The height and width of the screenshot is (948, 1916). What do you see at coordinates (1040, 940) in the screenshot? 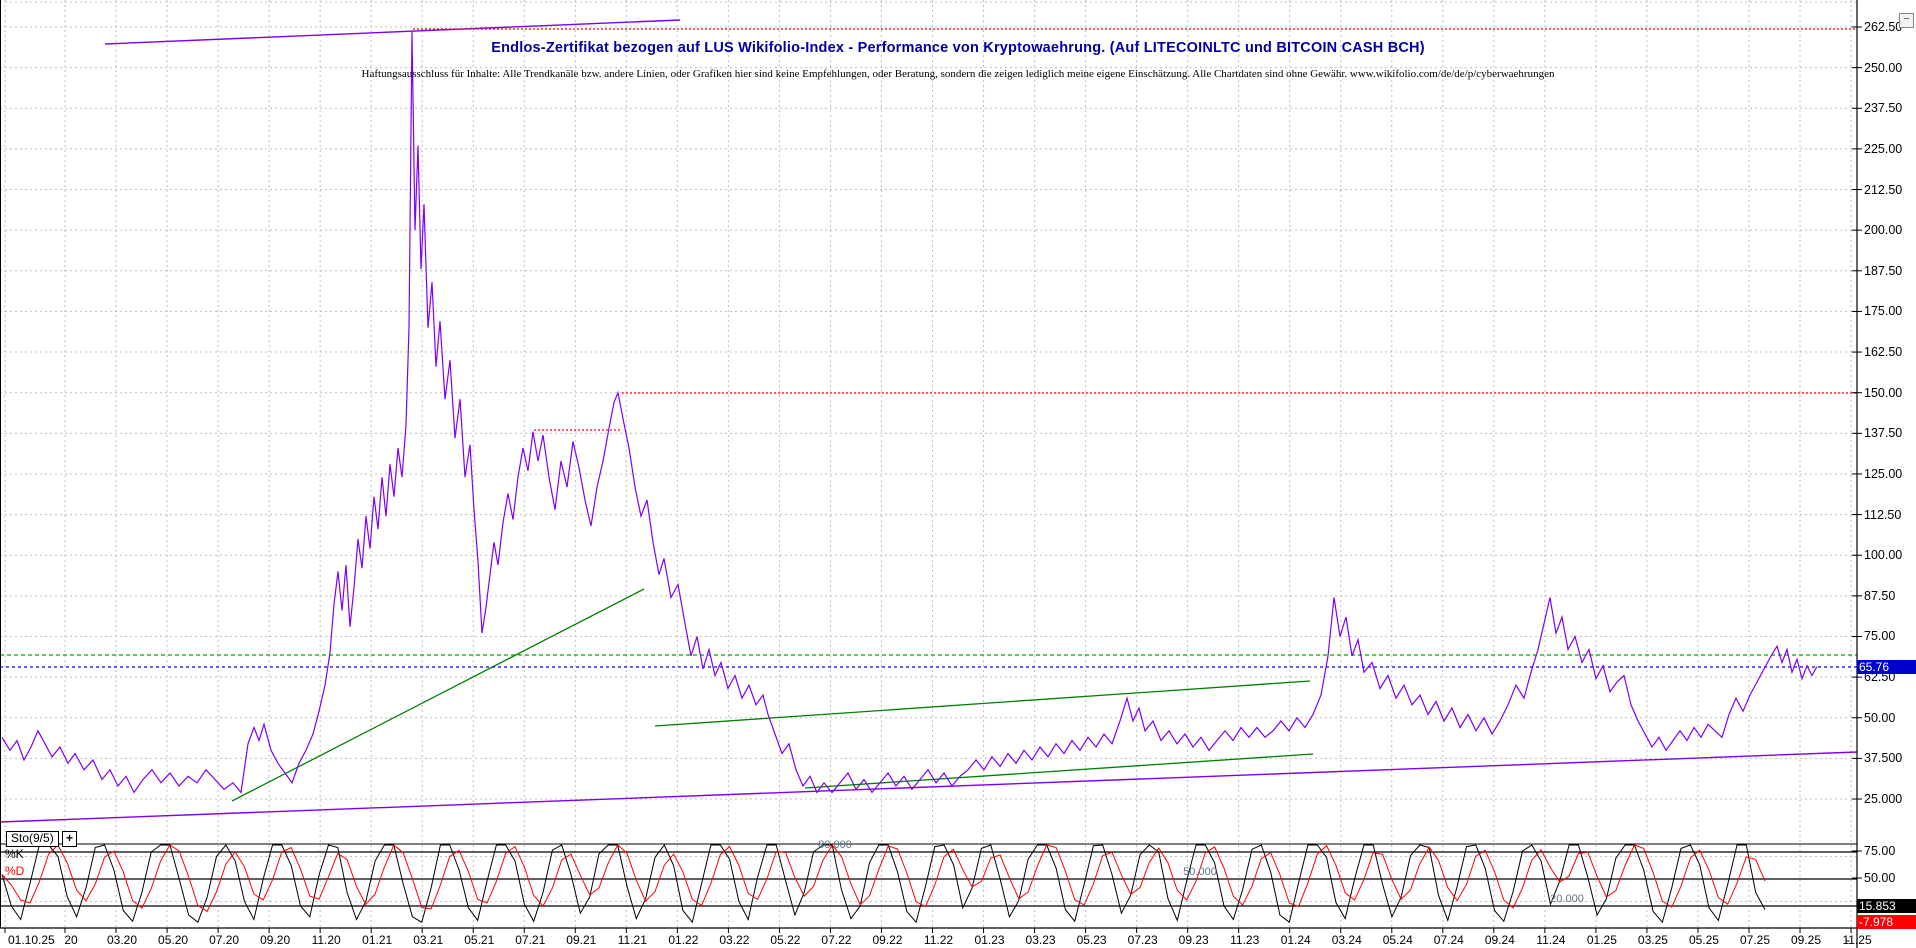
I see `x-axis-label: 03.23` at bounding box center [1040, 940].